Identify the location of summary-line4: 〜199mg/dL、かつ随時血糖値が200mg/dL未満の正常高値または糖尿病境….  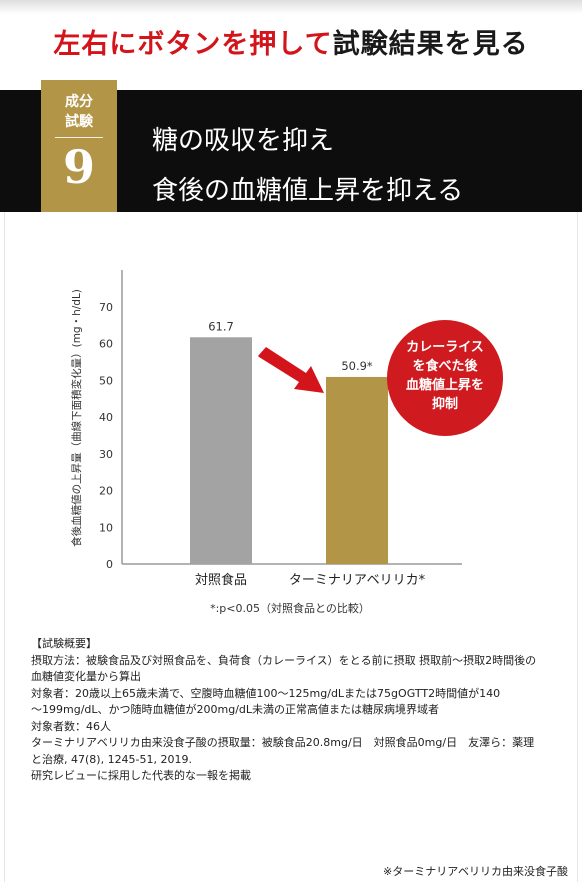
(235, 709).